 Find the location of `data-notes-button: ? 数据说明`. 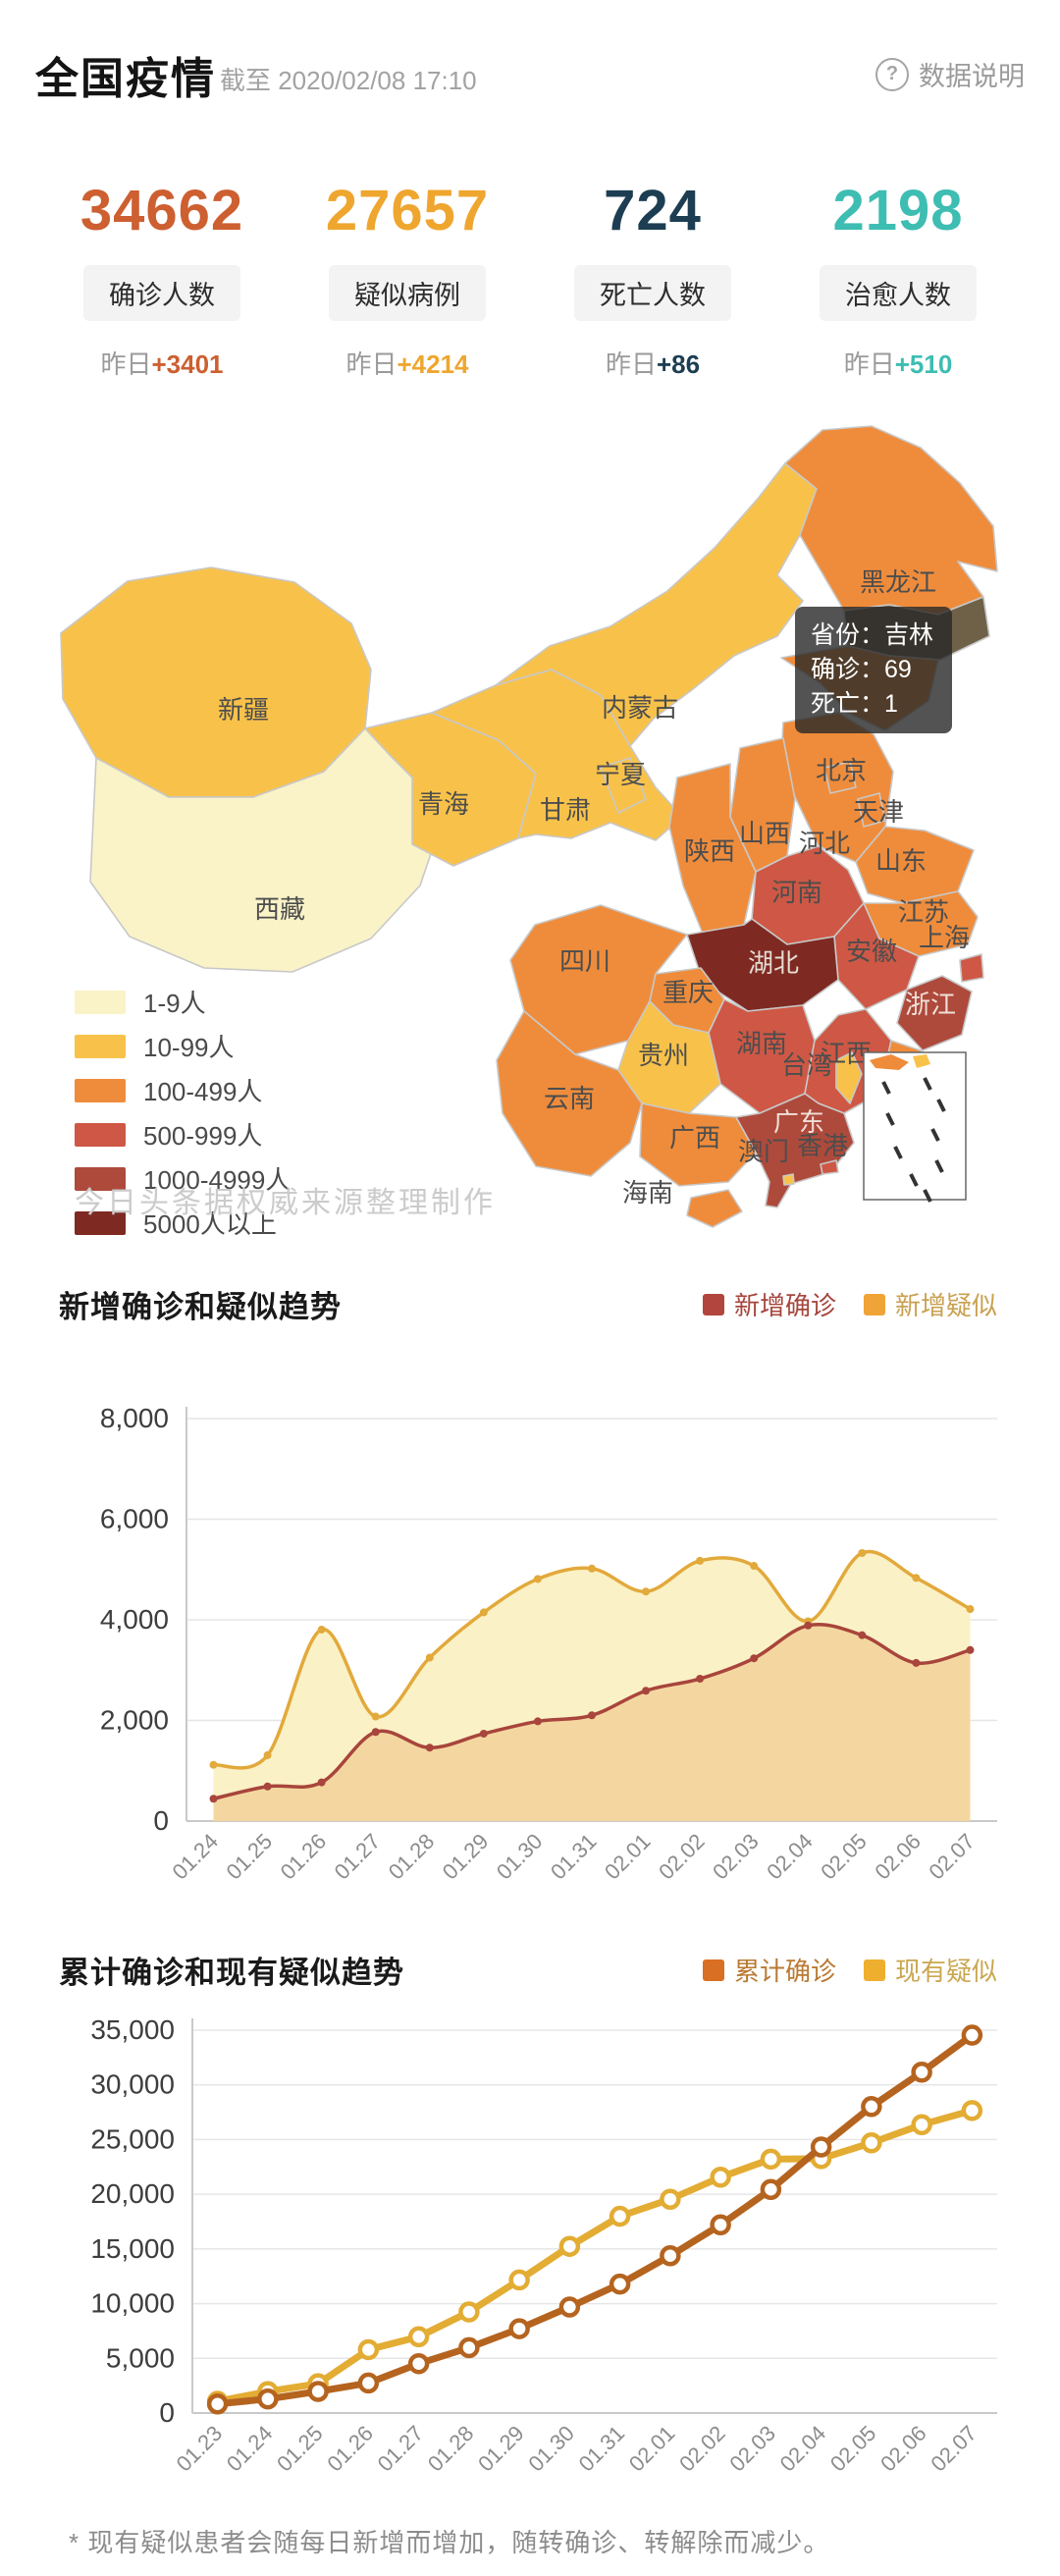

data-notes-button: ? 数据说明 is located at coordinates (950, 74).